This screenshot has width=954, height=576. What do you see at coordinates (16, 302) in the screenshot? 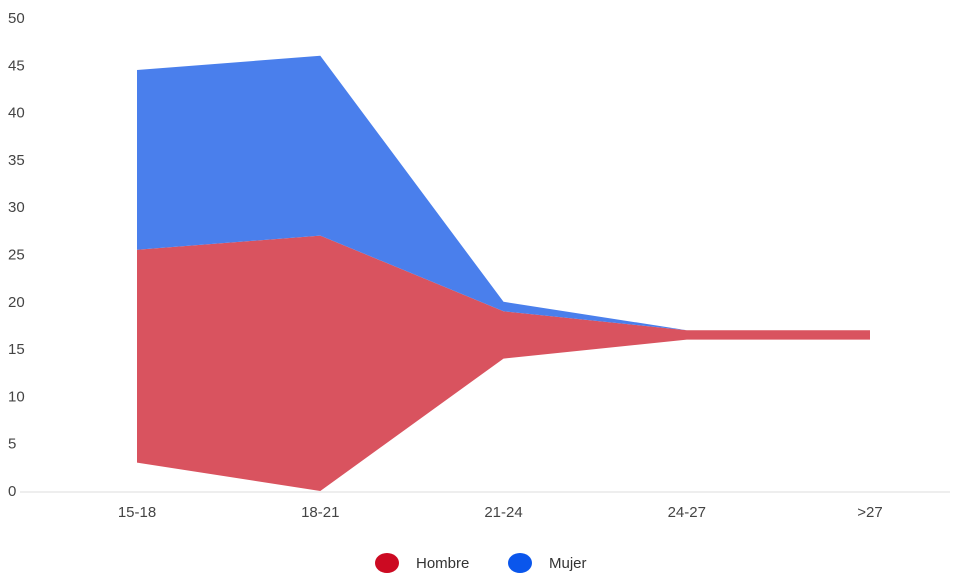
I see `y-tick-label: 20` at bounding box center [16, 302].